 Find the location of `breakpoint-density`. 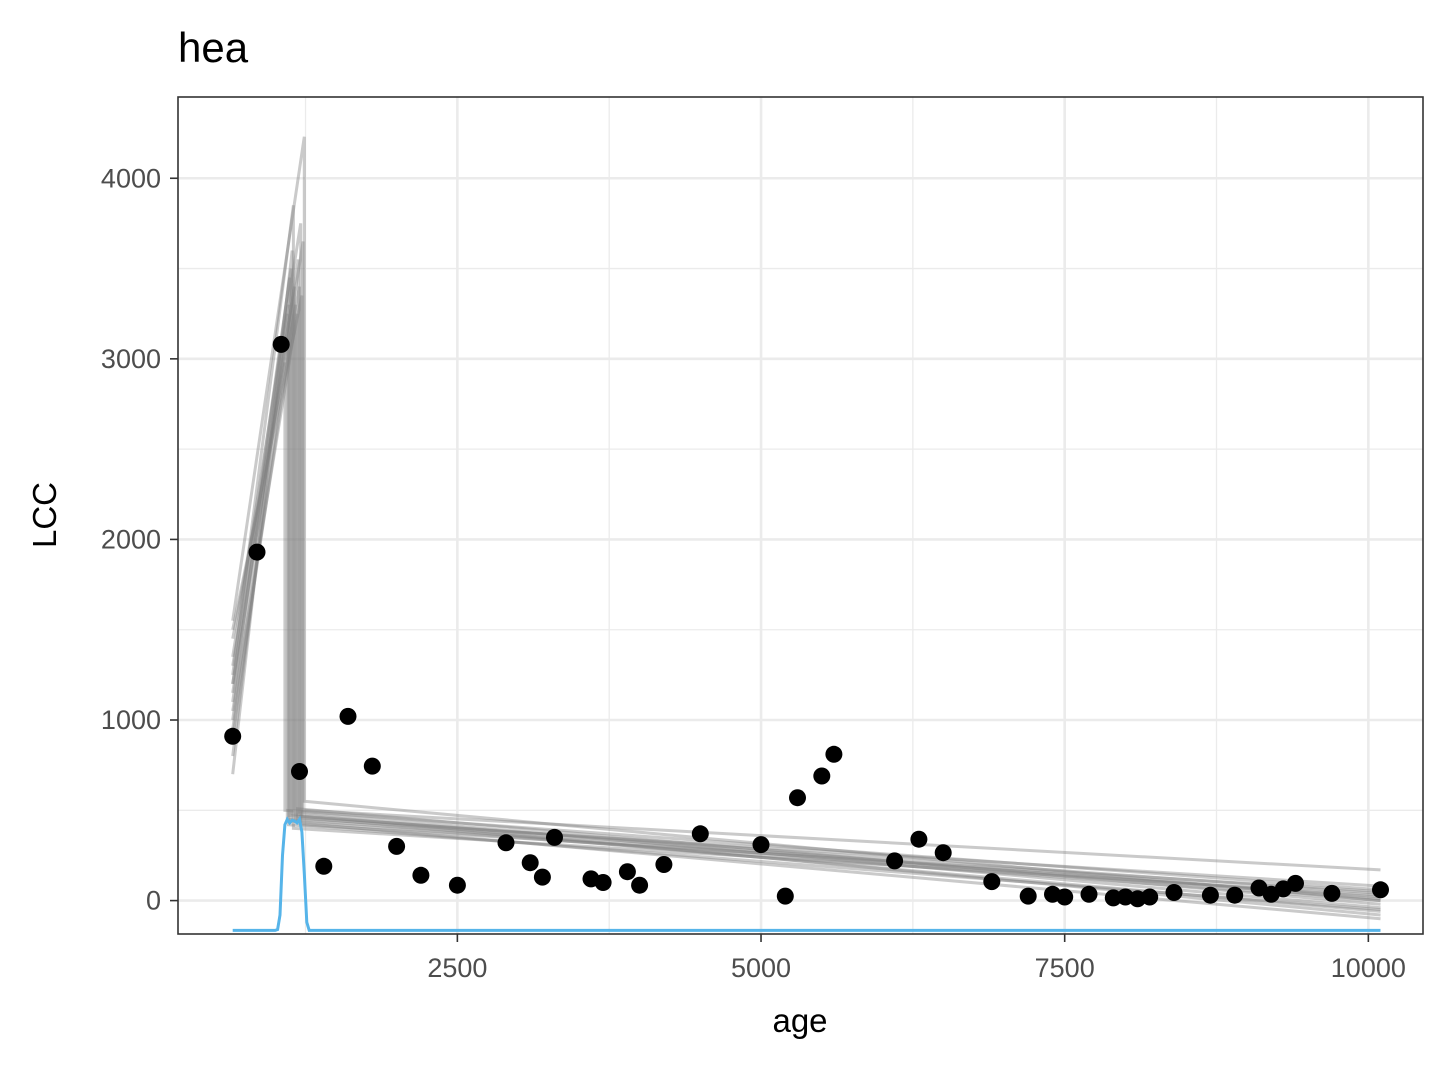

breakpoint-density is located at coordinates (806, 873).